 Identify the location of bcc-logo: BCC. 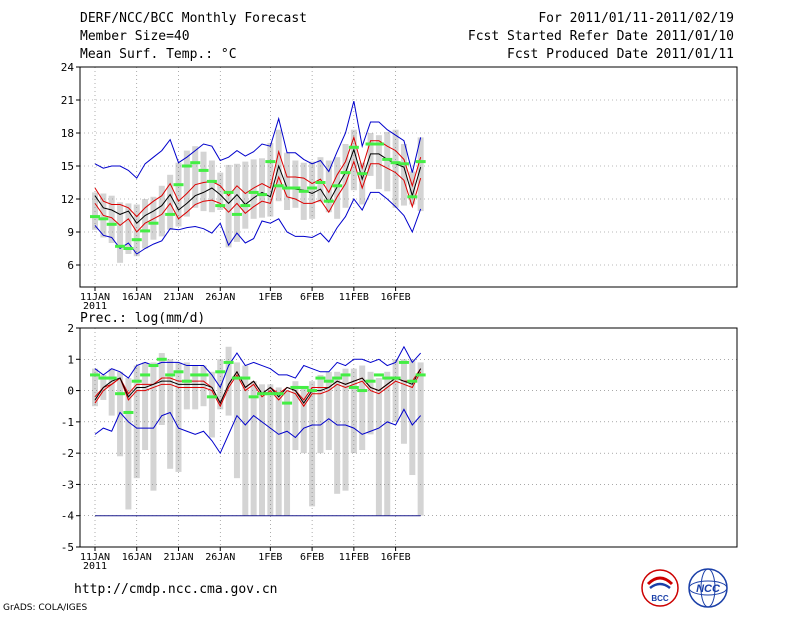
(660, 588).